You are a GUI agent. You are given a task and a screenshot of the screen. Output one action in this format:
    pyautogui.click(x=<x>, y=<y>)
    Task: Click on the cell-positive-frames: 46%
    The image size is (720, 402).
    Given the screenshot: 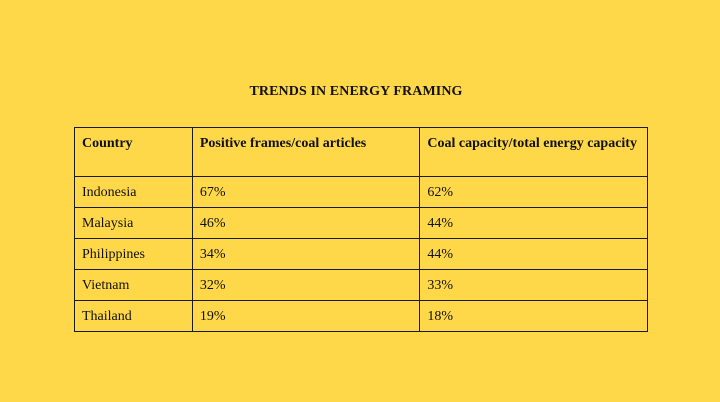 What is the action you would take?
    pyautogui.click(x=306, y=223)
    